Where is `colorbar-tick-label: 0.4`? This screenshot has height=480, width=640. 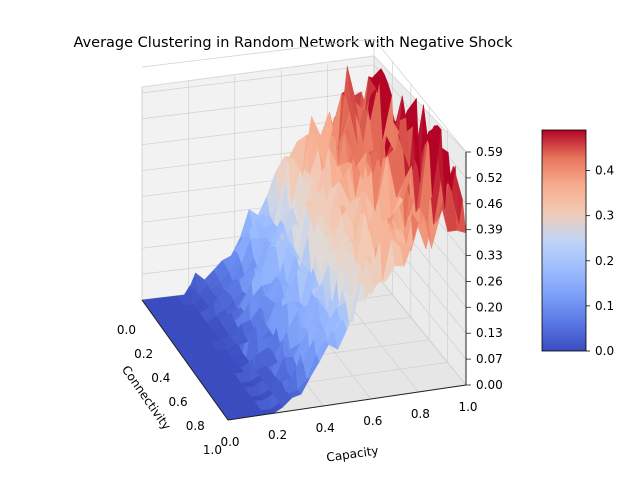
colorbar-tick-label: 0.4 is located at coordinates (604, 171).